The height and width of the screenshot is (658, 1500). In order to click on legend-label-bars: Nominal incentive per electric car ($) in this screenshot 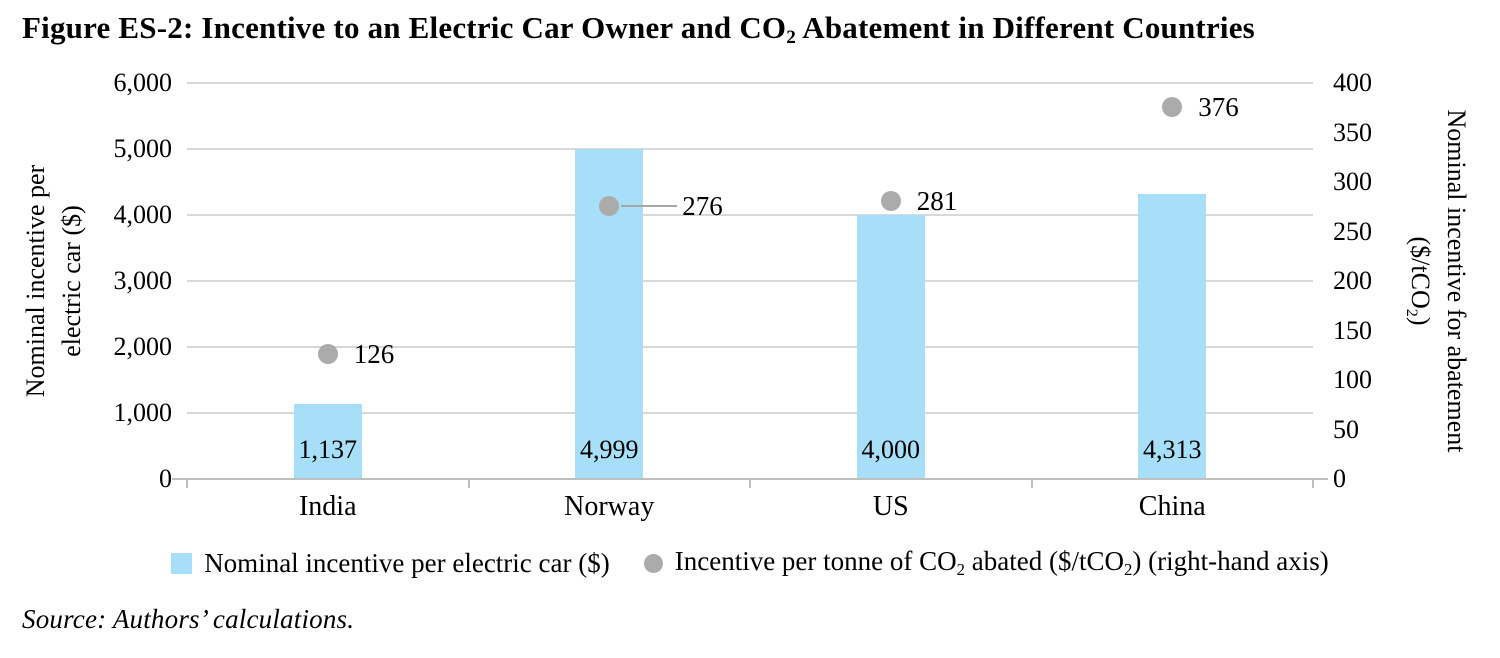, I will do `click(407, 563)`.